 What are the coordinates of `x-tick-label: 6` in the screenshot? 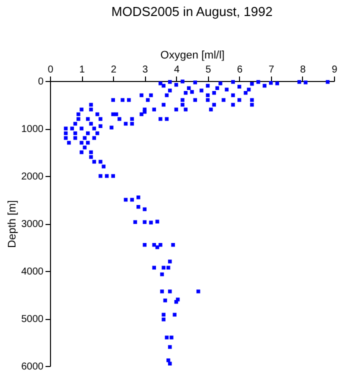 It's located at (240, 70).